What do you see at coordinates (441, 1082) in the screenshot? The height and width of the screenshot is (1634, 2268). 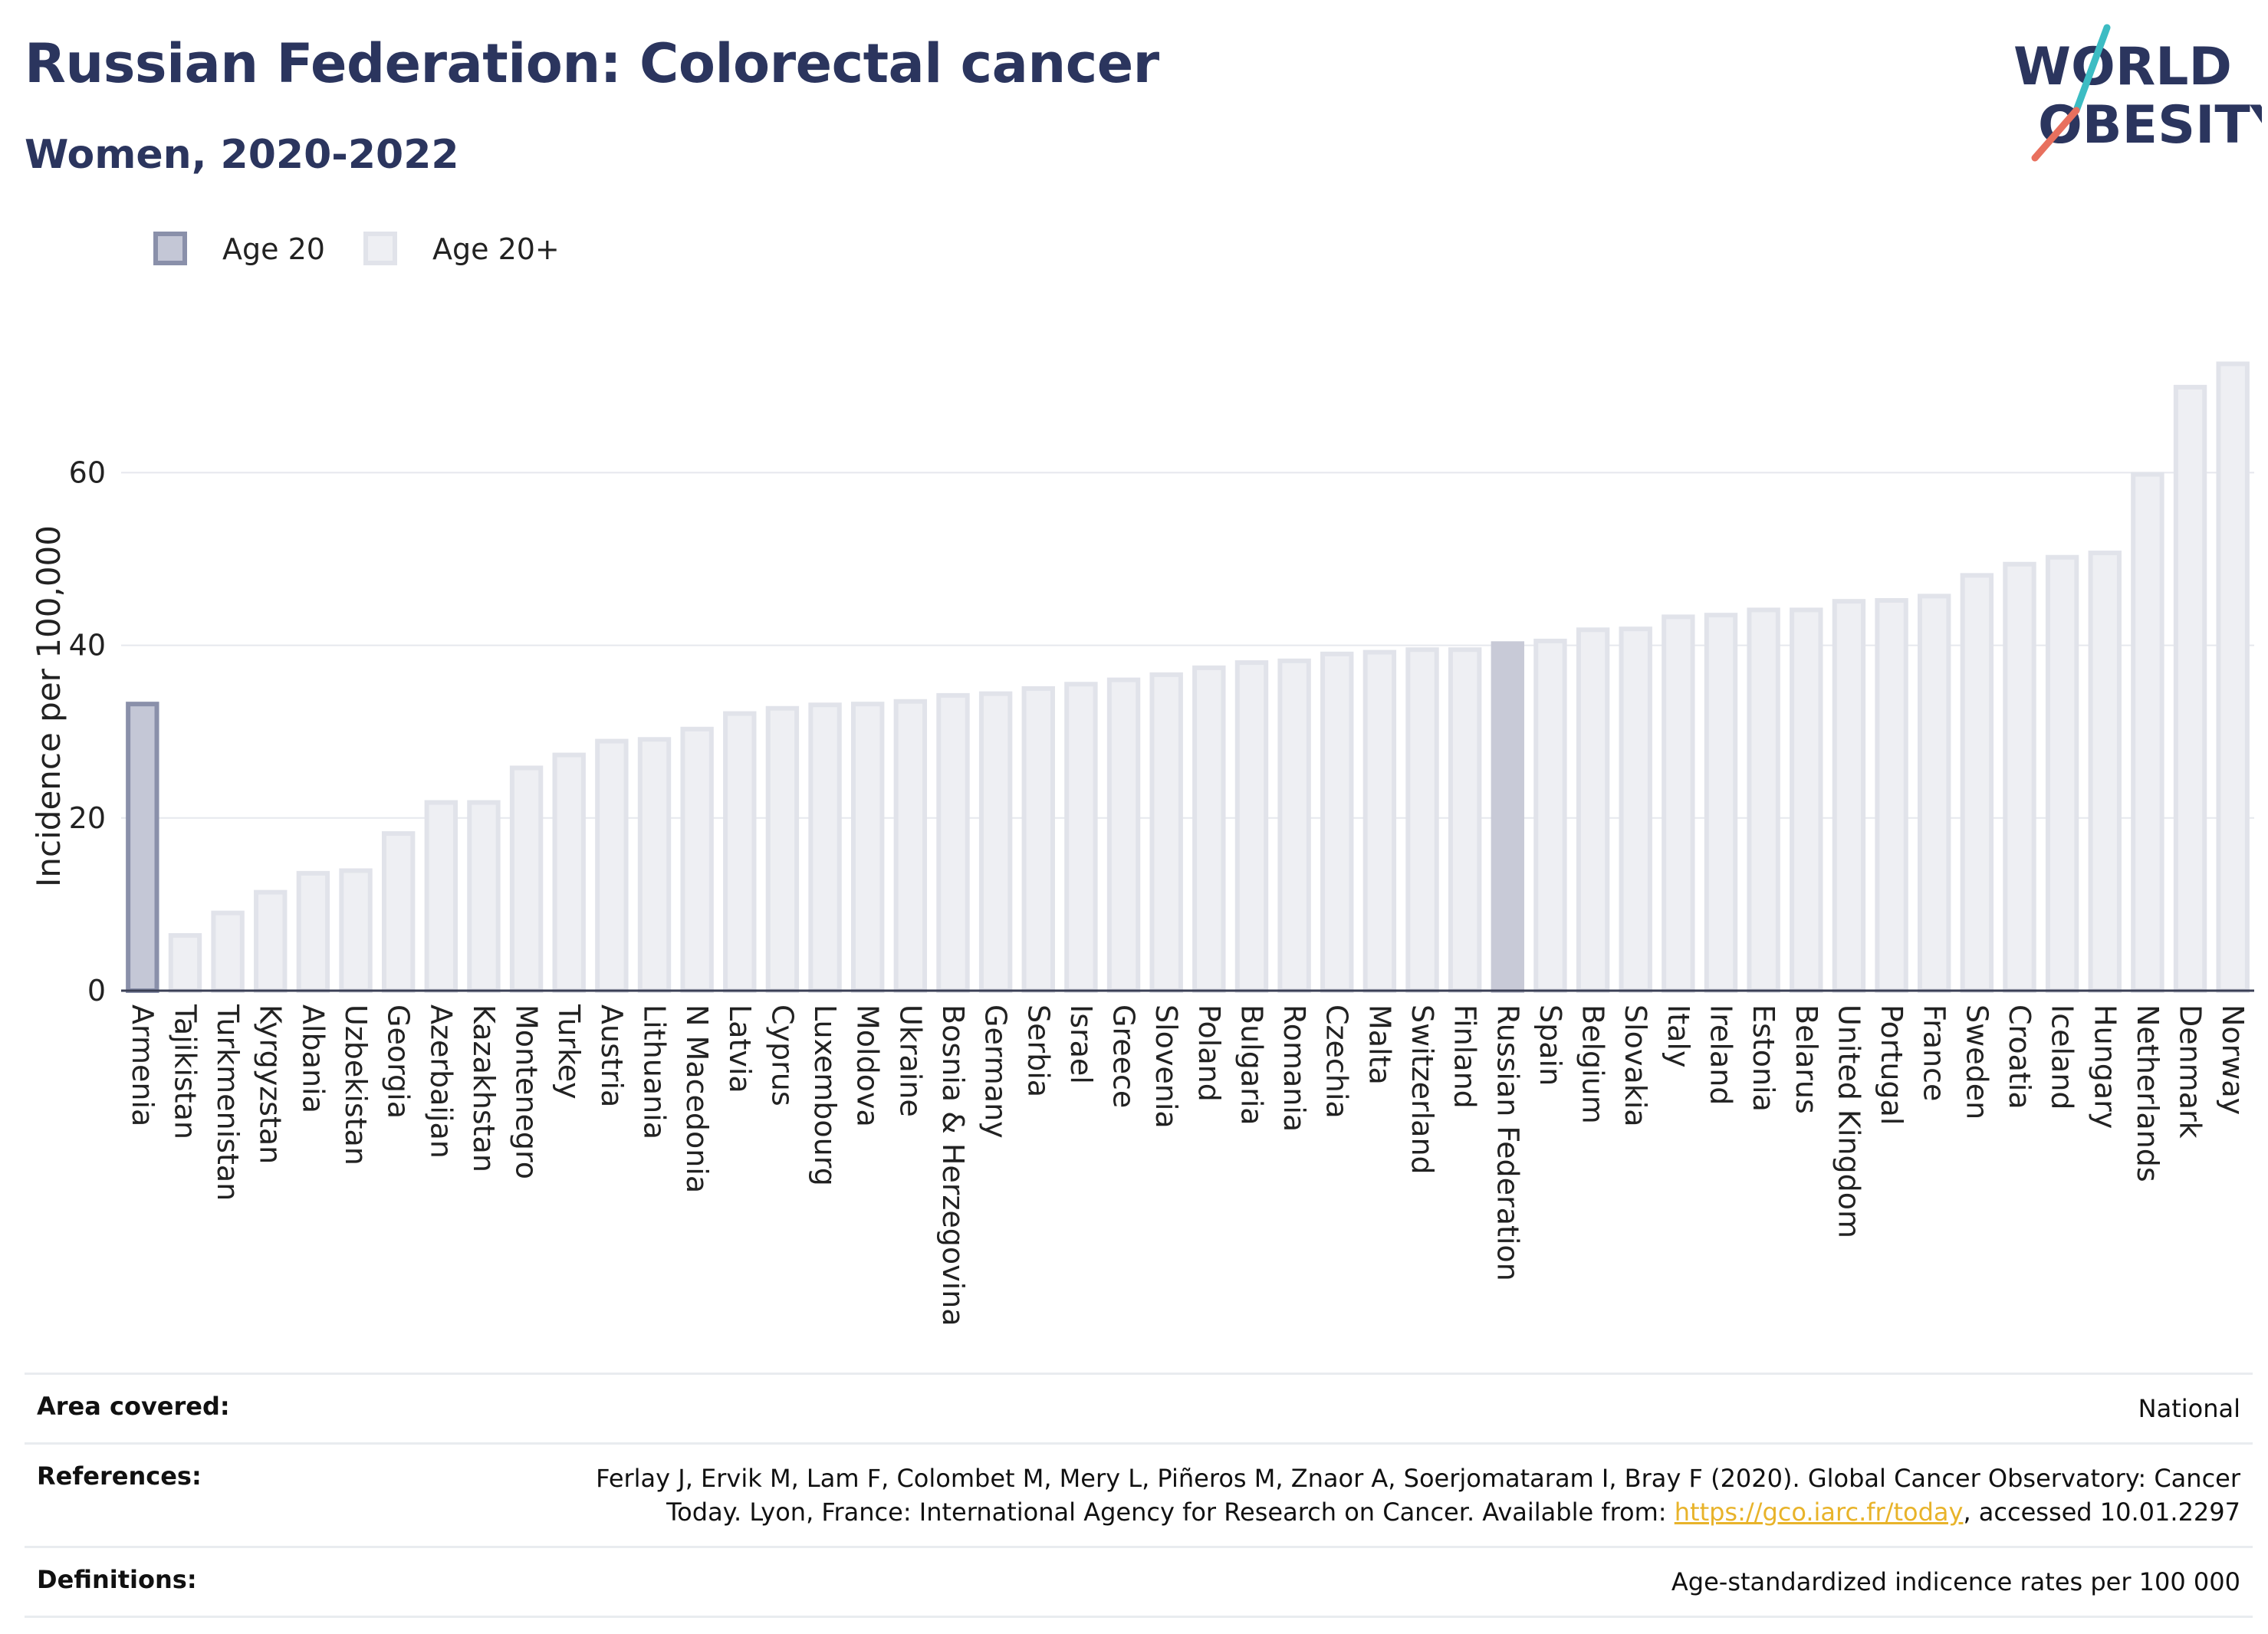 I see `x-tick-label: Azerbaijan` at bounding box center [441, 1082].